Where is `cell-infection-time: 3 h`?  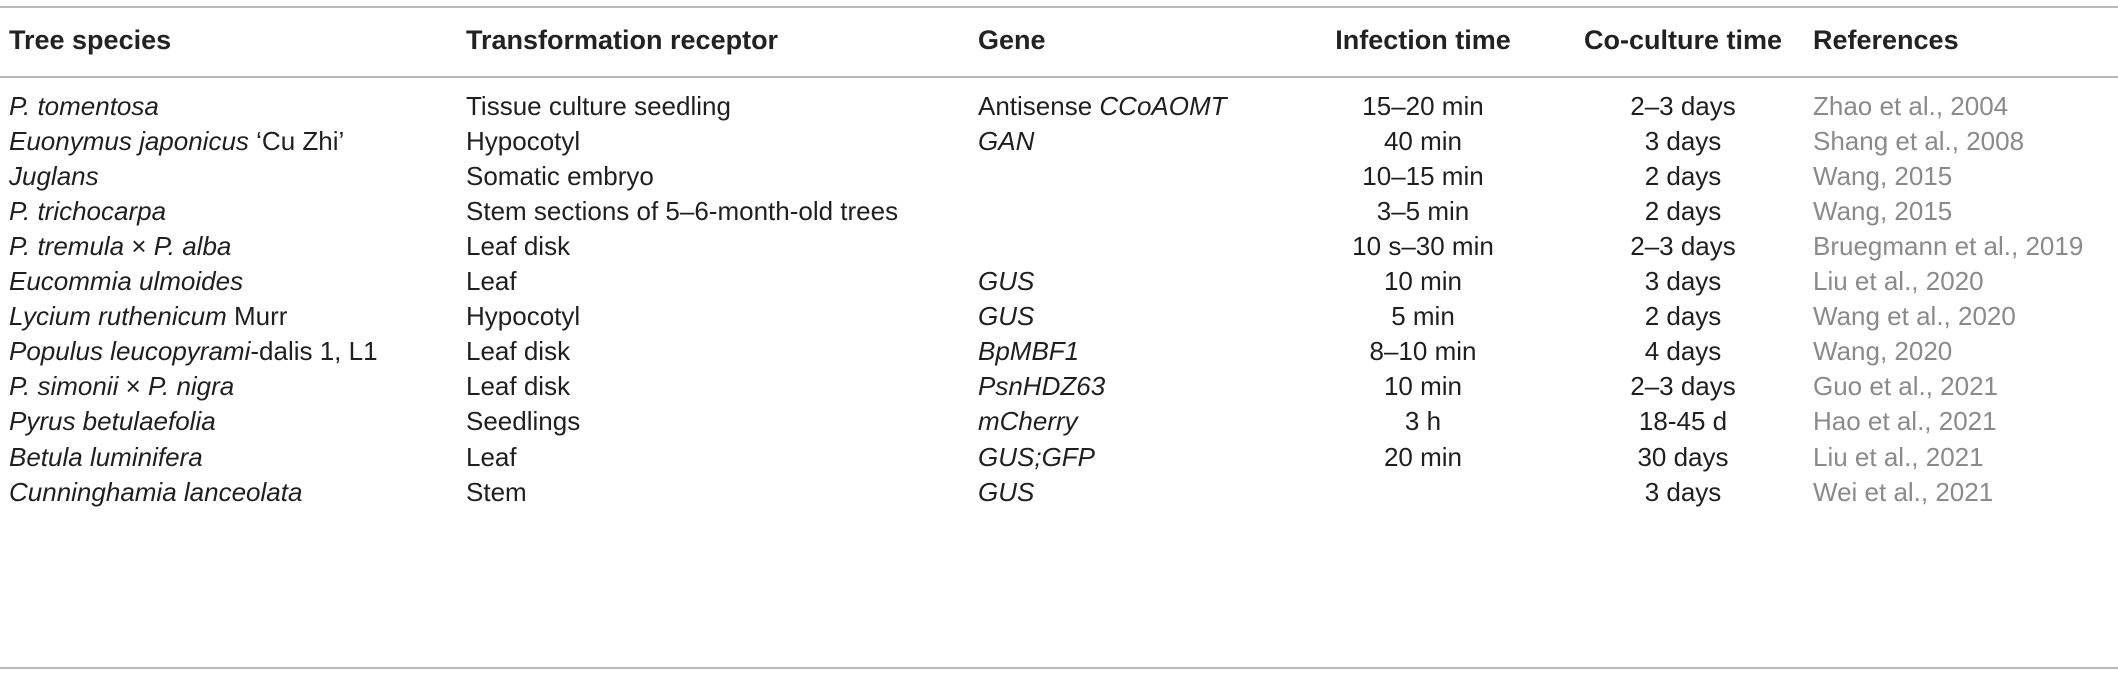 cell-infection-time: 3 h is located at coordinates (1423, 421).